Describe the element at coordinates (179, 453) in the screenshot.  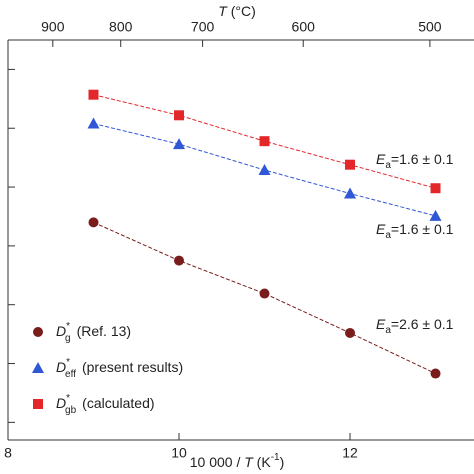
I see `x-tick-label: 10` at that location.